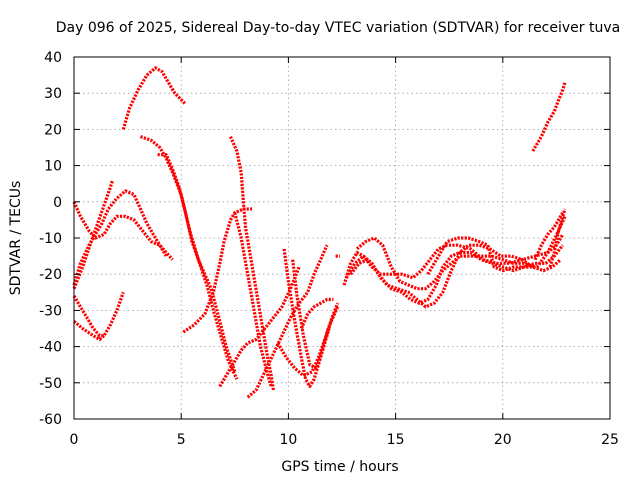  Describe the element at coordinates (339, 467) in the screenshot. I see `x-axis-label: GPS time / hours` at that location.